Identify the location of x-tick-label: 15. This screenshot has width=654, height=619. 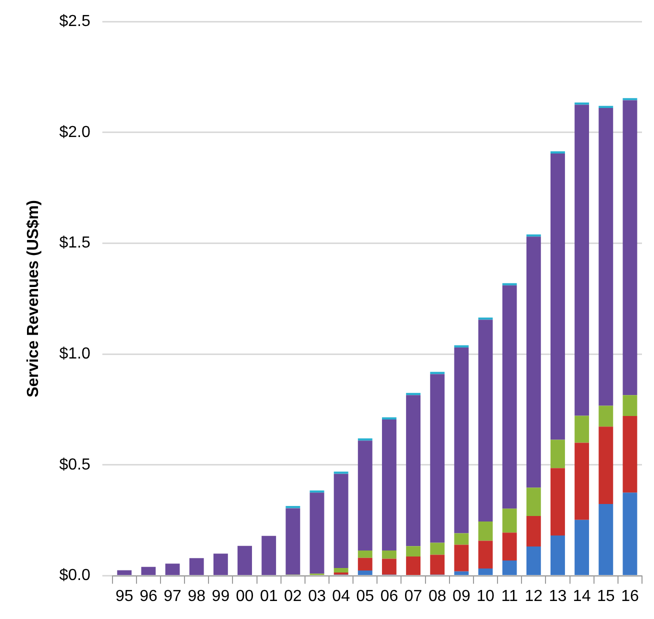
(605, 596).